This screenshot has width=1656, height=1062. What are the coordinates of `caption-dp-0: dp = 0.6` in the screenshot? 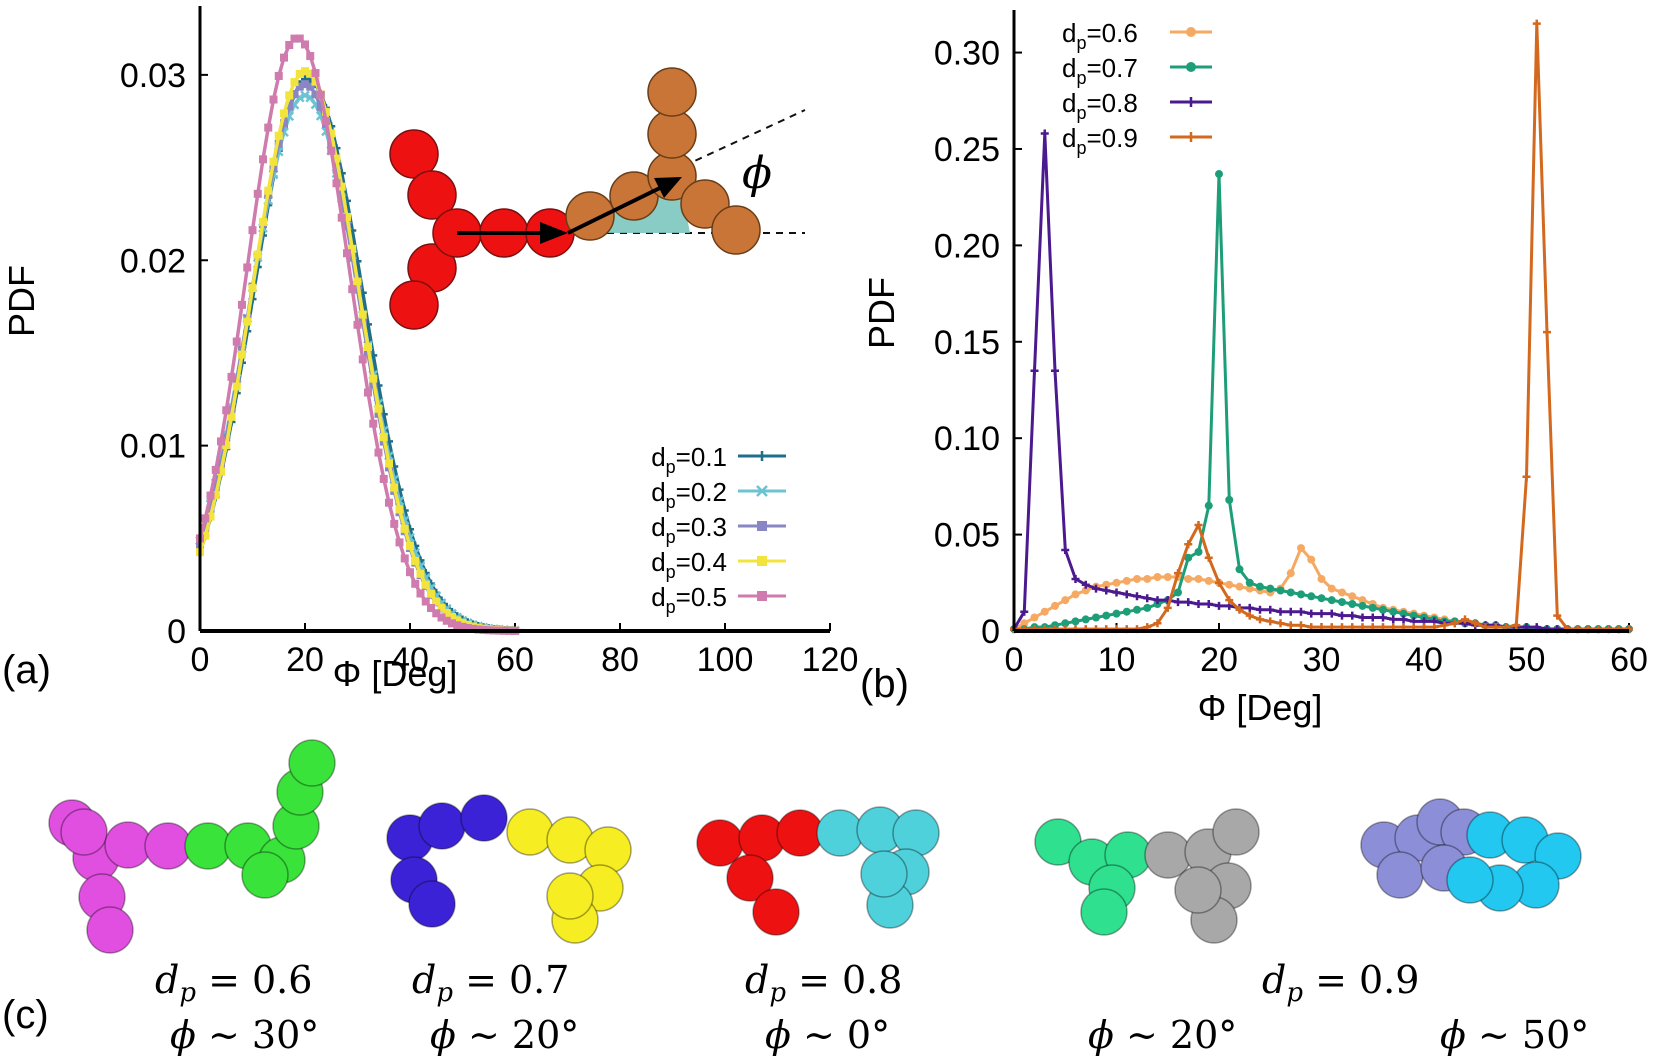 It's located at (233, 983).